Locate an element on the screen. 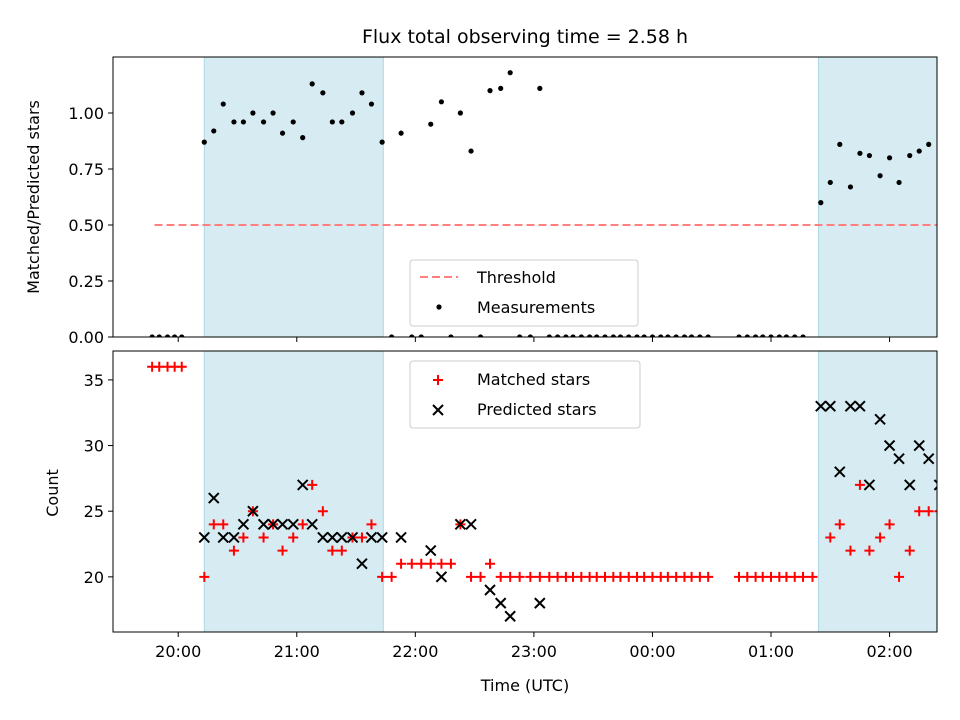  x-tick-label: 21:00 is located at coordinates (297, 651).